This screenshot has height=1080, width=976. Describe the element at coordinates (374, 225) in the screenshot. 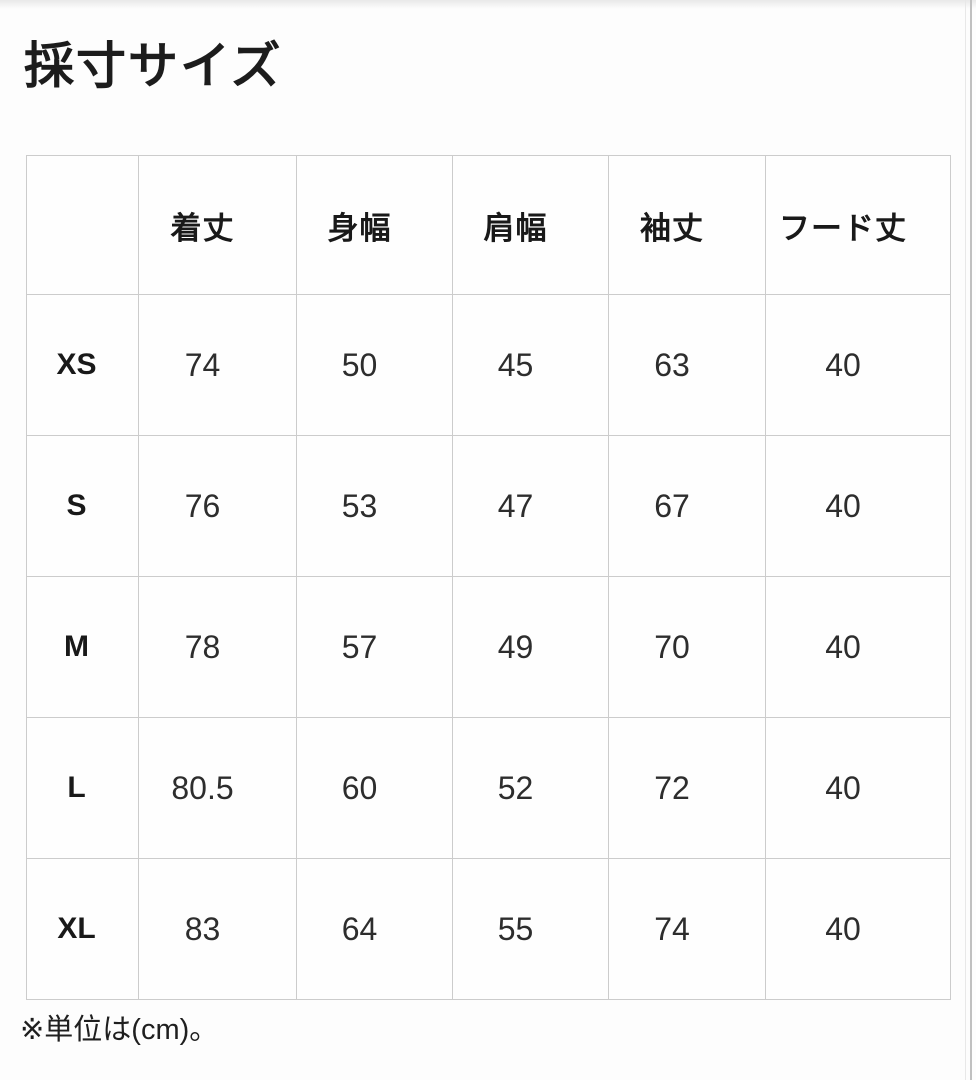

I see `column-header-1: 身幅` at that location.